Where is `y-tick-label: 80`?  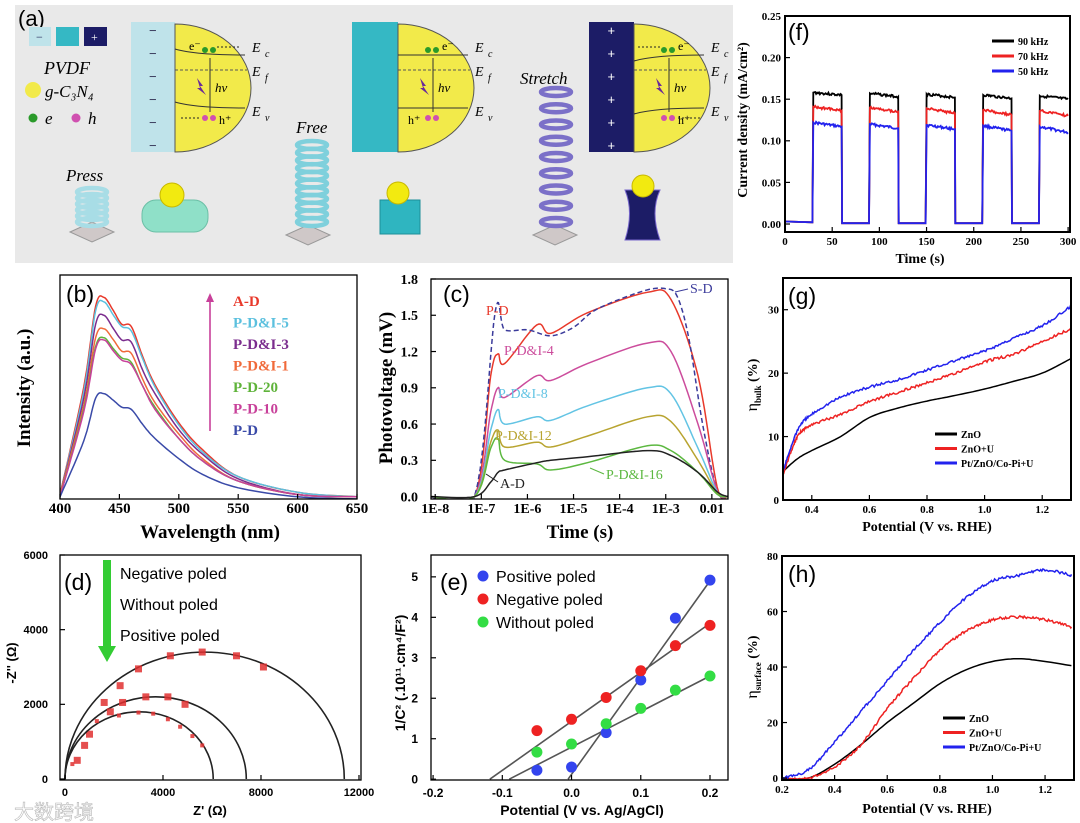
y-tick-label: 80 is located at coordinates (773, 557).